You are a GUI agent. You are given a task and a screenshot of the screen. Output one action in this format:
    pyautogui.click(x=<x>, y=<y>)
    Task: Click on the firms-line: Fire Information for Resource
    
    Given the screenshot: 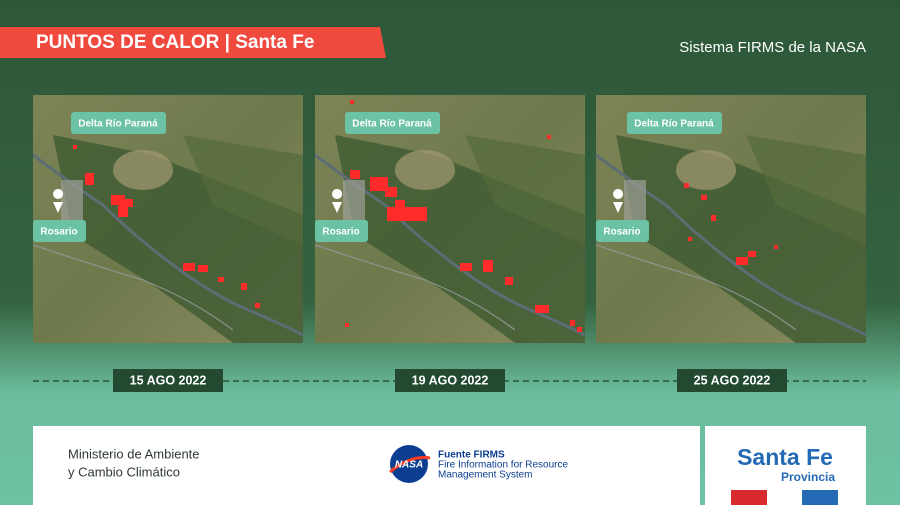 What is the action you would take?
    pyautogui.click(x=503, y=465)
    